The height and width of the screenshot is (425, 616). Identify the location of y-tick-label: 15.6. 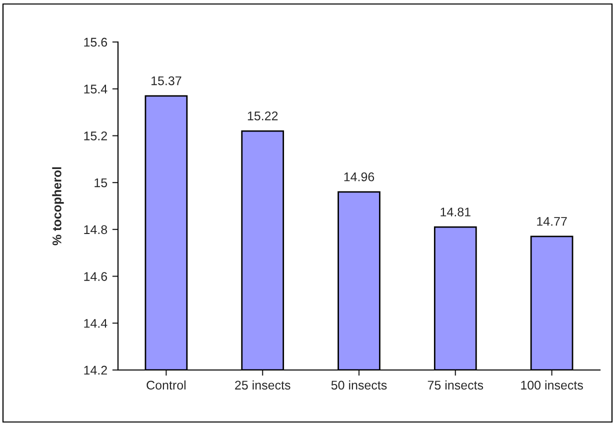
(96, 42).